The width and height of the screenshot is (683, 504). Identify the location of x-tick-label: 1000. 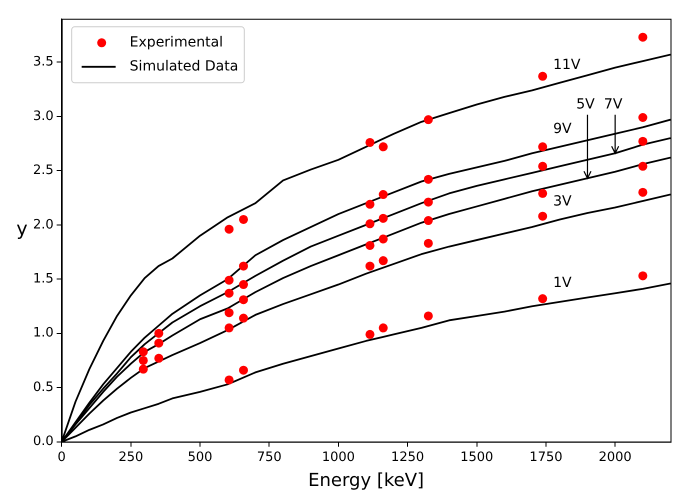
(338, 457).